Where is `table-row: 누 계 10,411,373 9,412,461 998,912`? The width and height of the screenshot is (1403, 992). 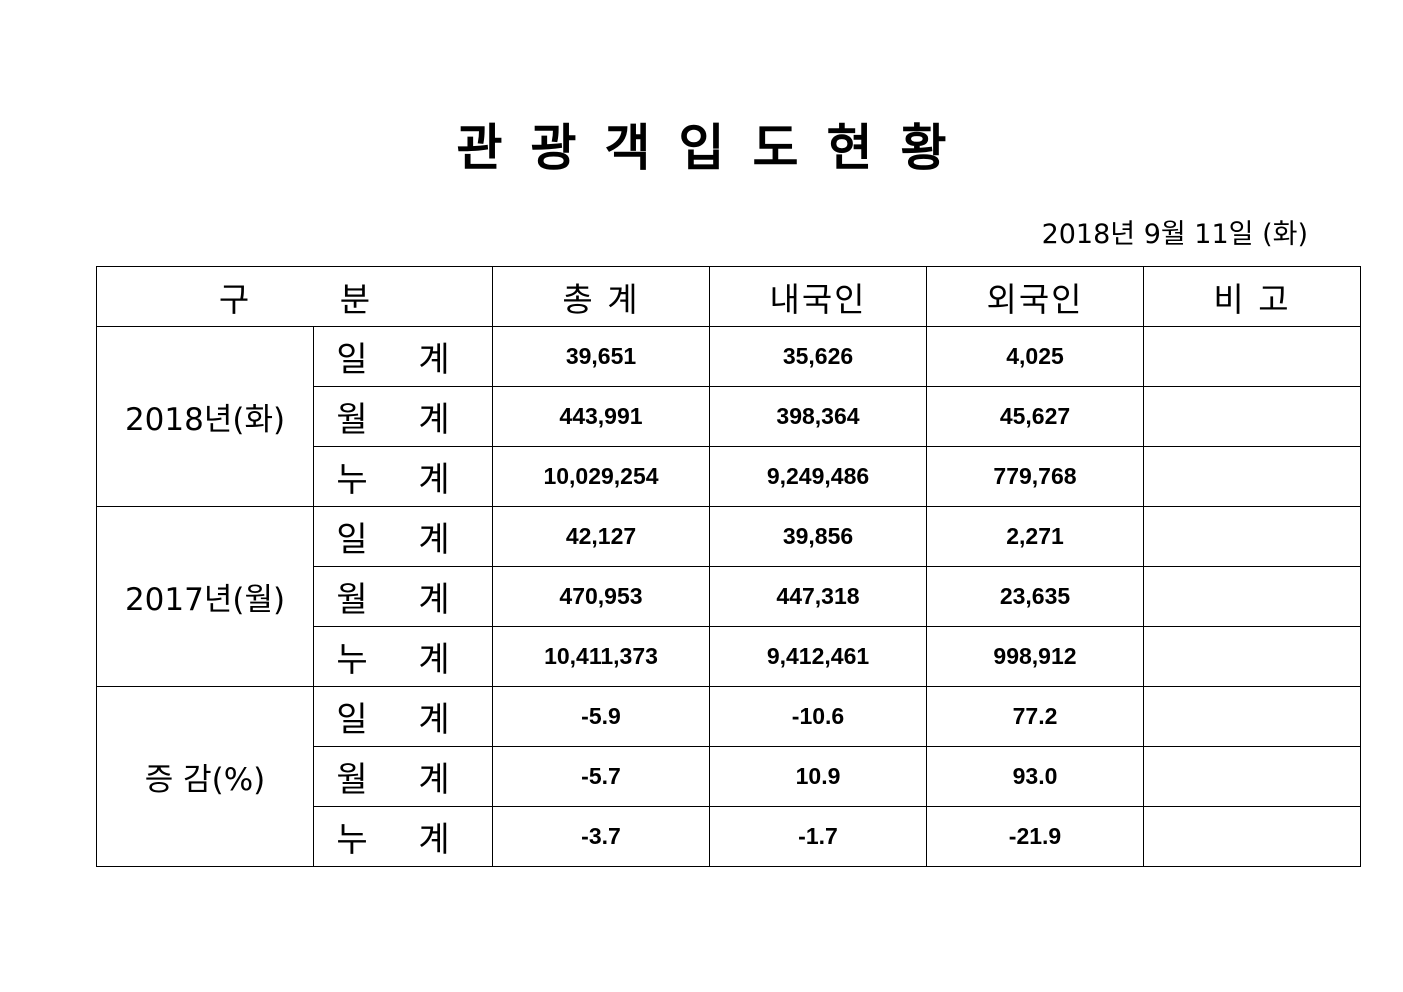
table-row: 누 계 10,411,373 9,412,461 998,912 is located at coordinates (729, 656).